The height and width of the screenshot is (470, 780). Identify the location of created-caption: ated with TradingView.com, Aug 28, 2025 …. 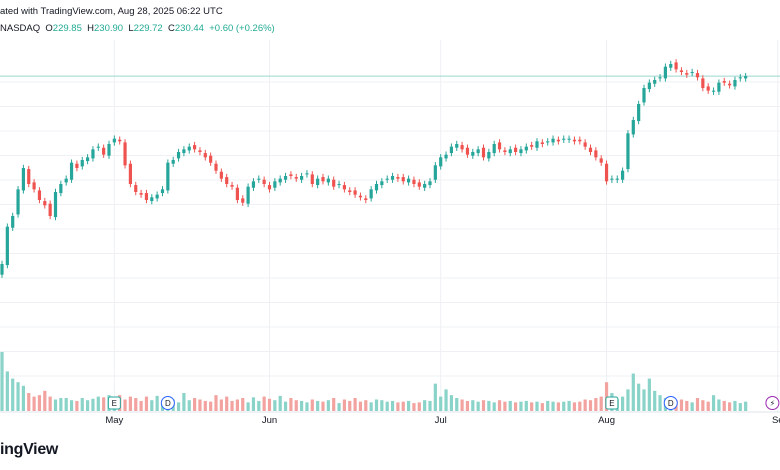
(111, 11).